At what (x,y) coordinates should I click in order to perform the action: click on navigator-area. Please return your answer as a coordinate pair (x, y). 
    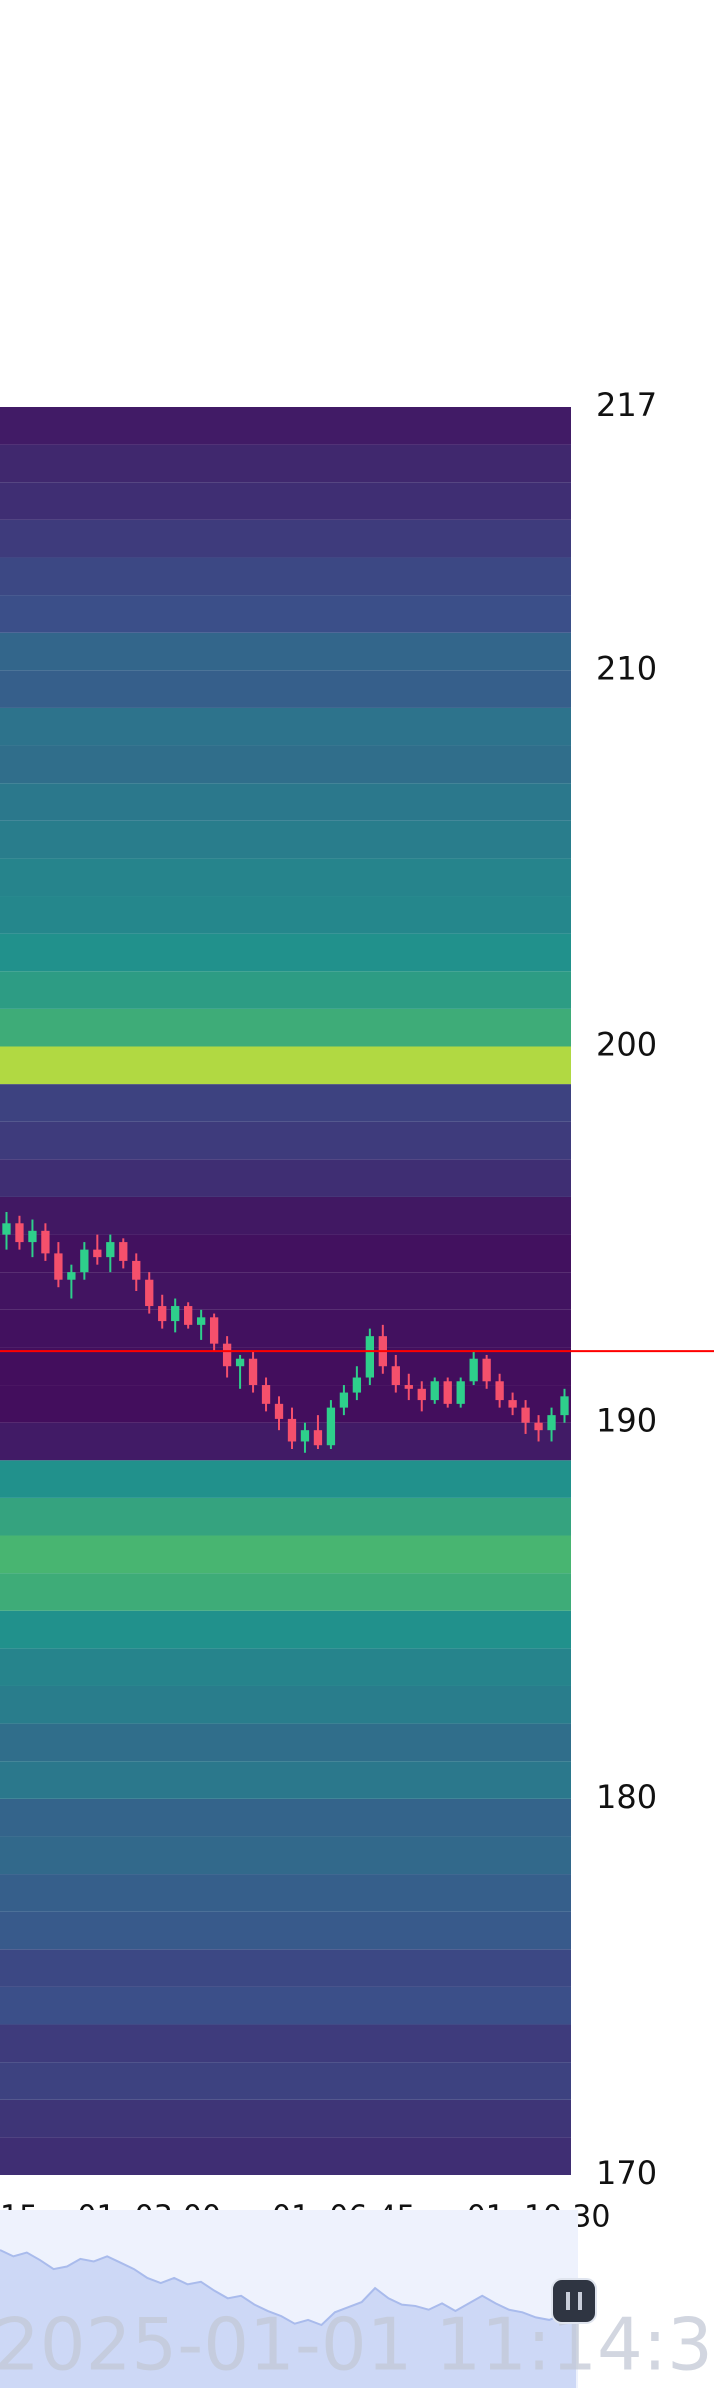
    Looking at the image, I should click on (288, 2319).